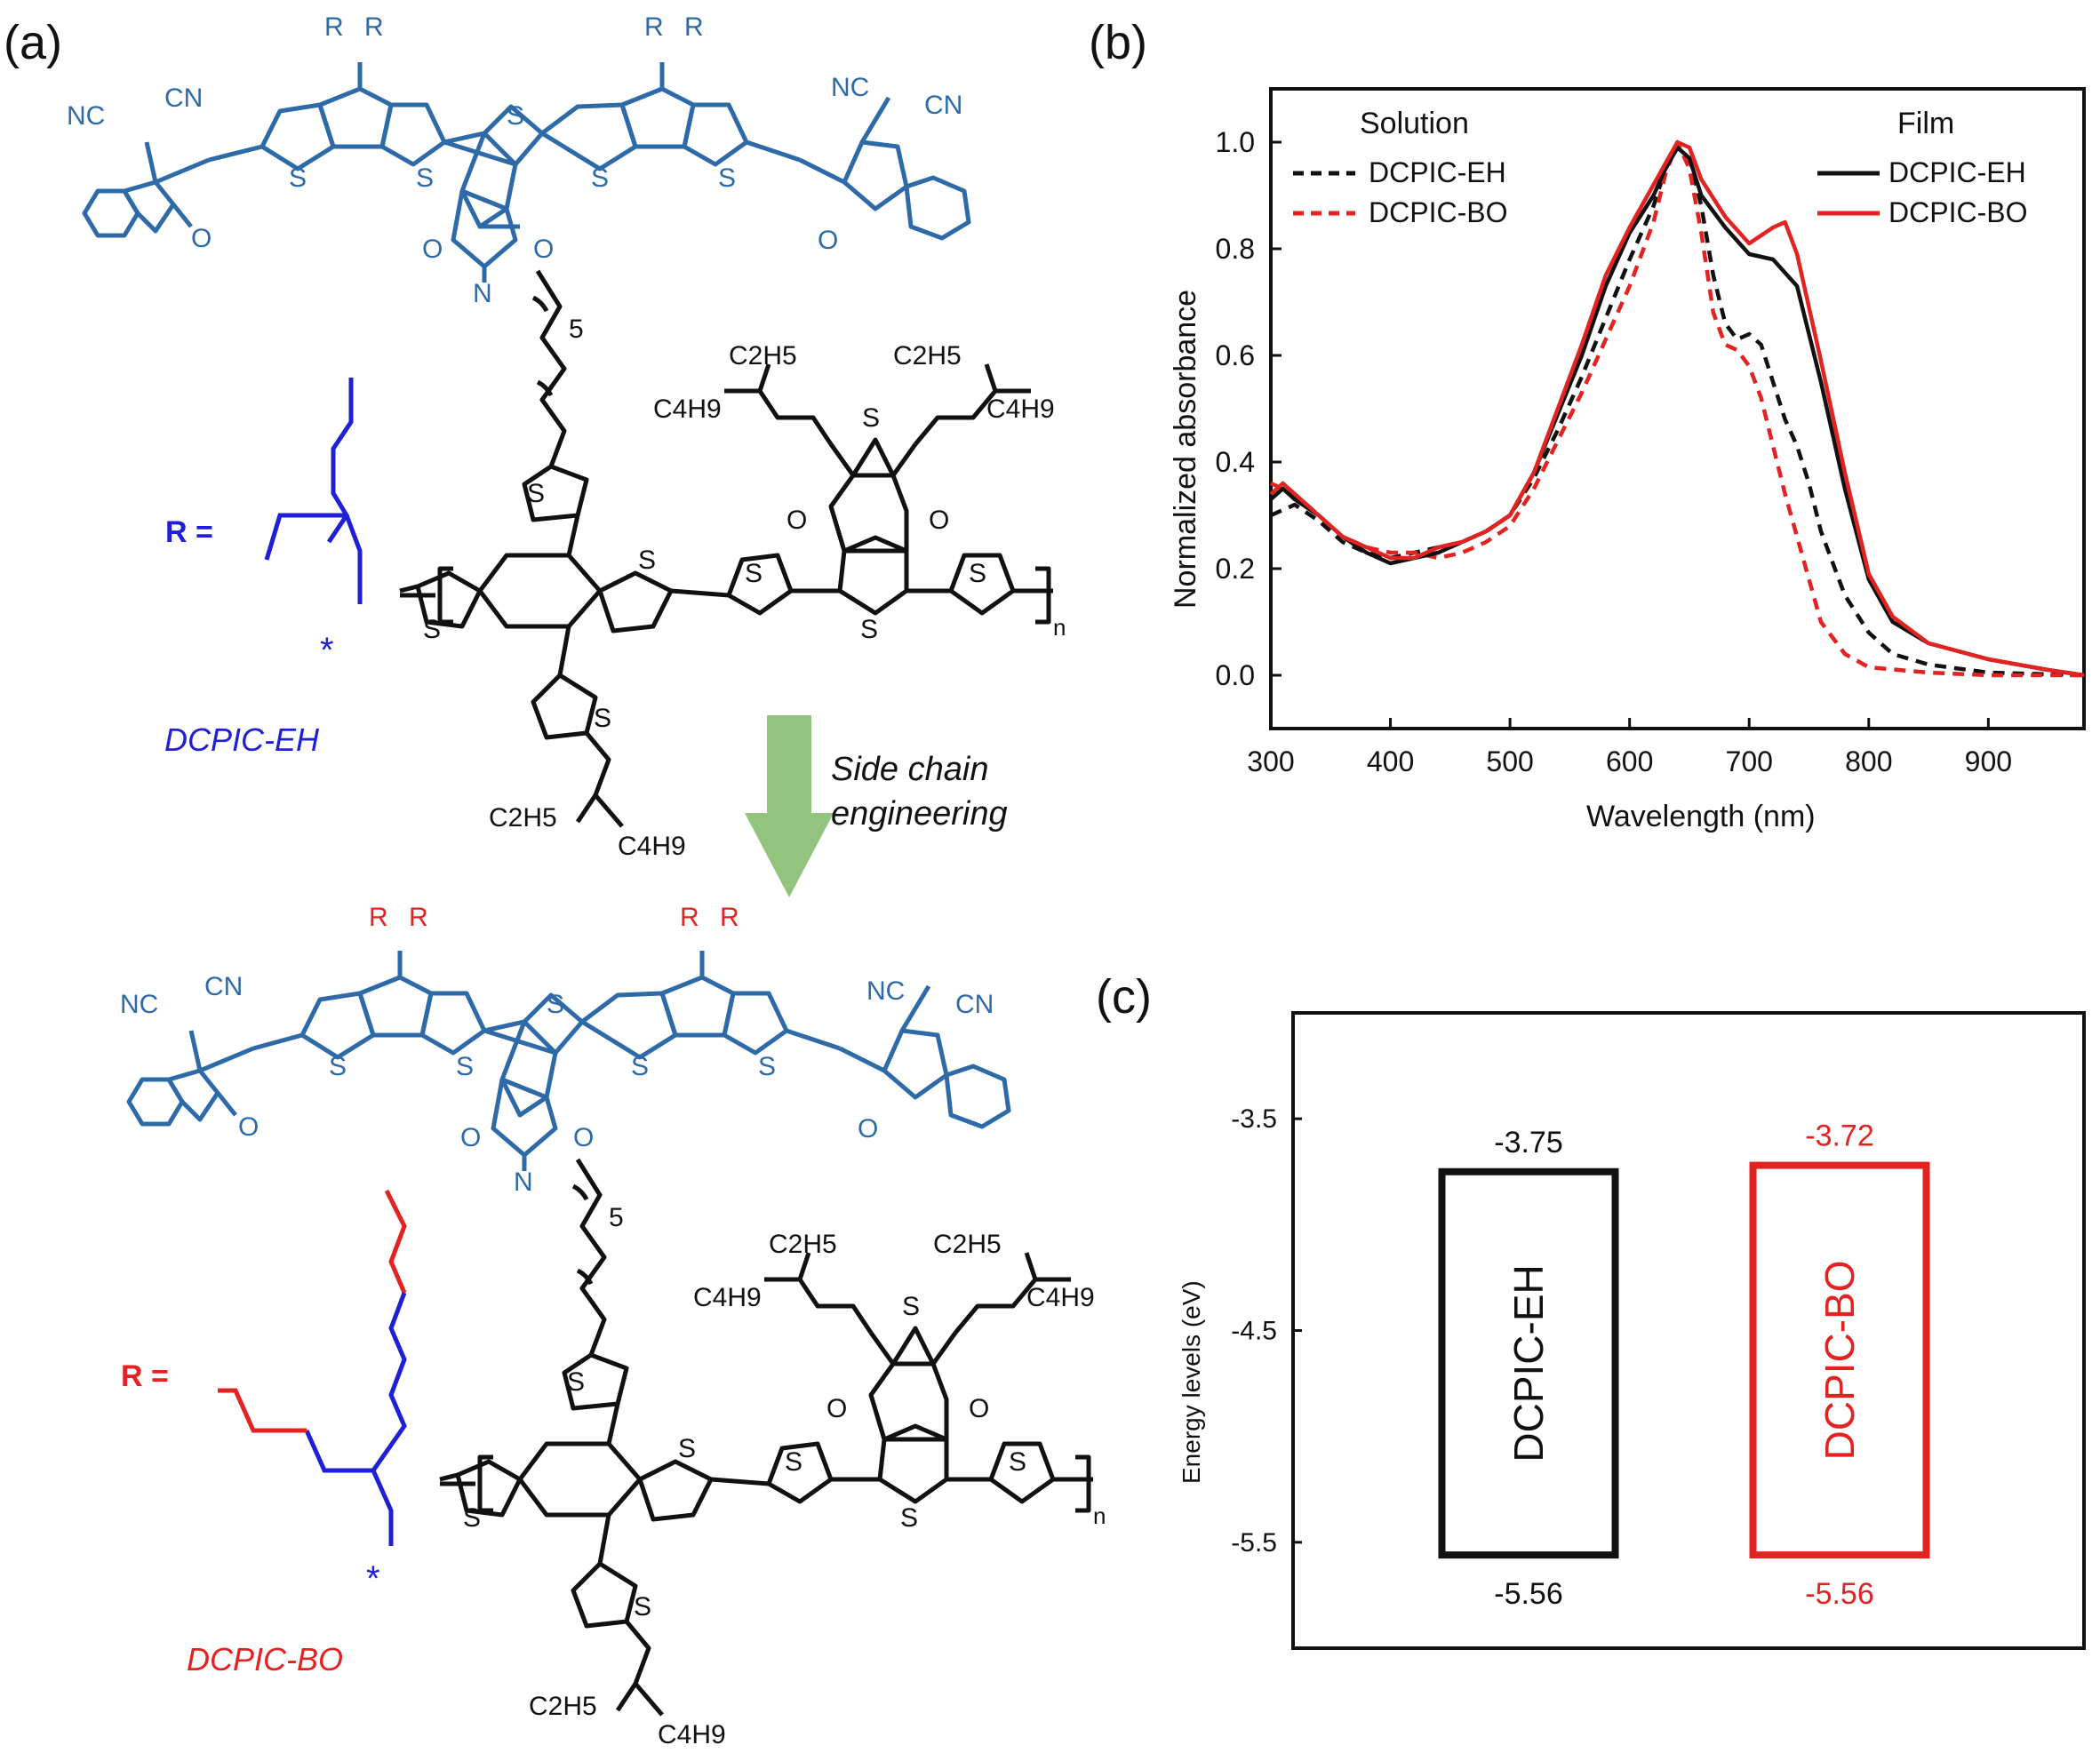 Image resolution: width=2100 pixels, height=1761 pixels. Describe the element at coordinates (1957, 172) in the screenshot. I see `legend-label-film-eh: DCPIC-EH` at that location.